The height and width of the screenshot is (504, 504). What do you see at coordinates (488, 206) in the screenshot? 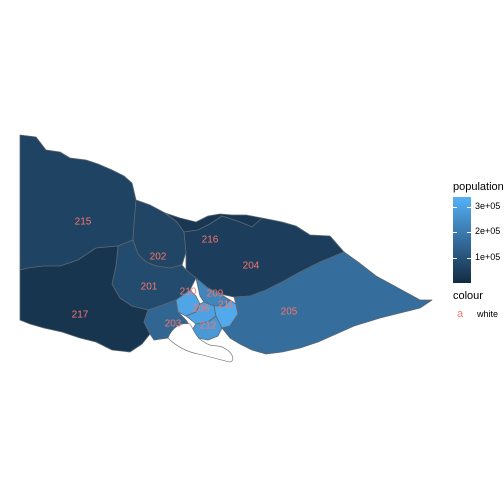
I see `colorbar-tick-label: 3e+05` at bounding box center [488, 206].